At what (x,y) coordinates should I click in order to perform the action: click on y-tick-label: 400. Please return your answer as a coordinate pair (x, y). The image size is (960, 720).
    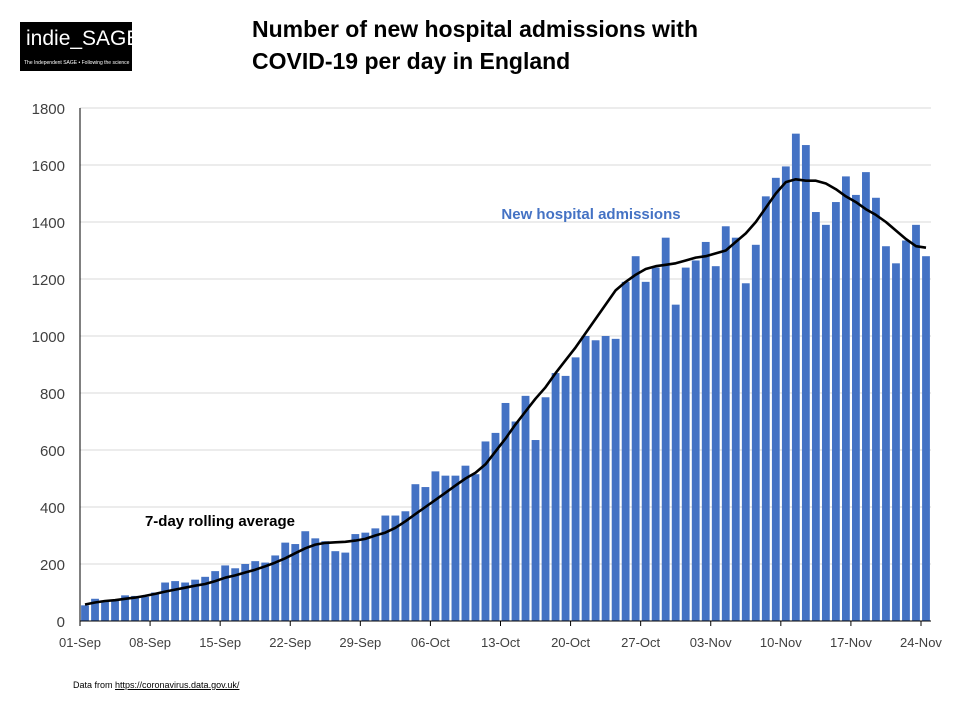
    Looking at the image, I should click on (52, 508).